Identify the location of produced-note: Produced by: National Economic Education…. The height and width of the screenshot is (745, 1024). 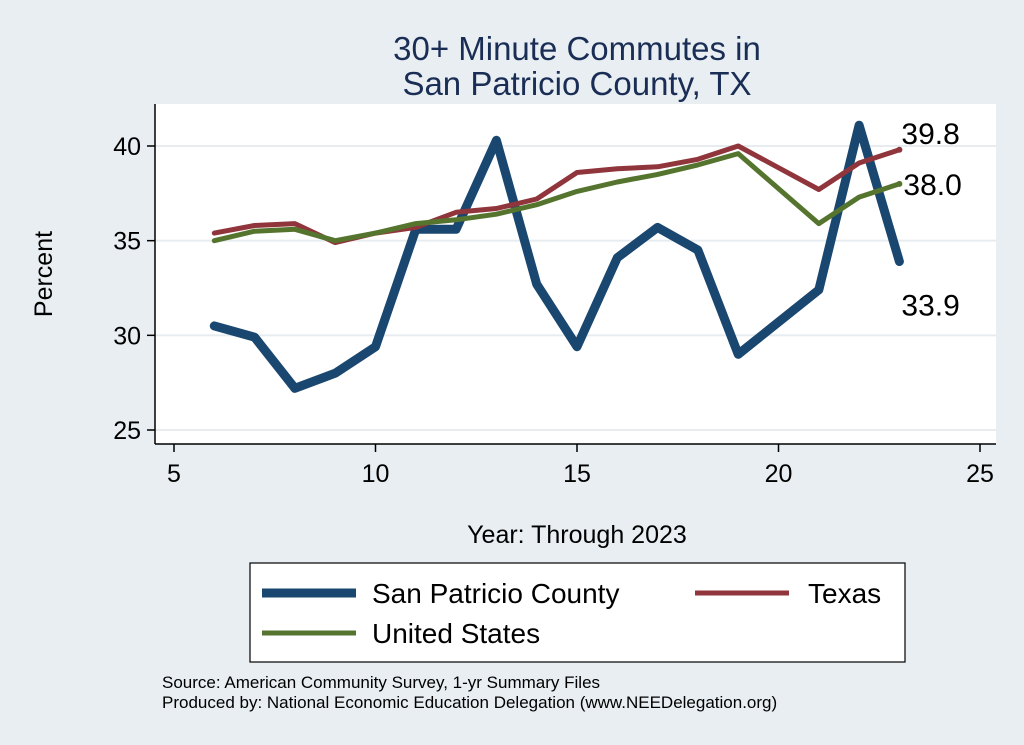
(469, 702).